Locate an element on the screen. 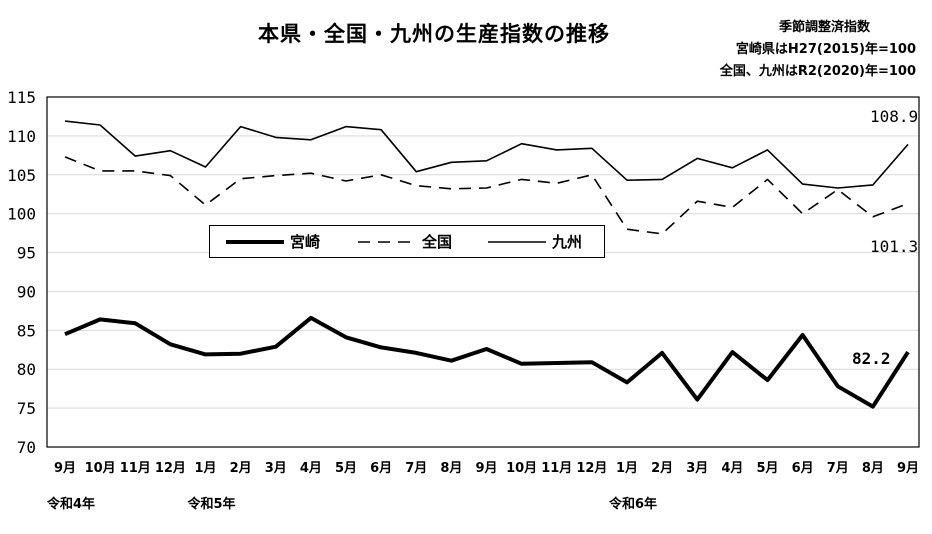 The width and height of the screenshot is (932, 534). legend-item-national: 全国 is located at coordinates (405, 241).